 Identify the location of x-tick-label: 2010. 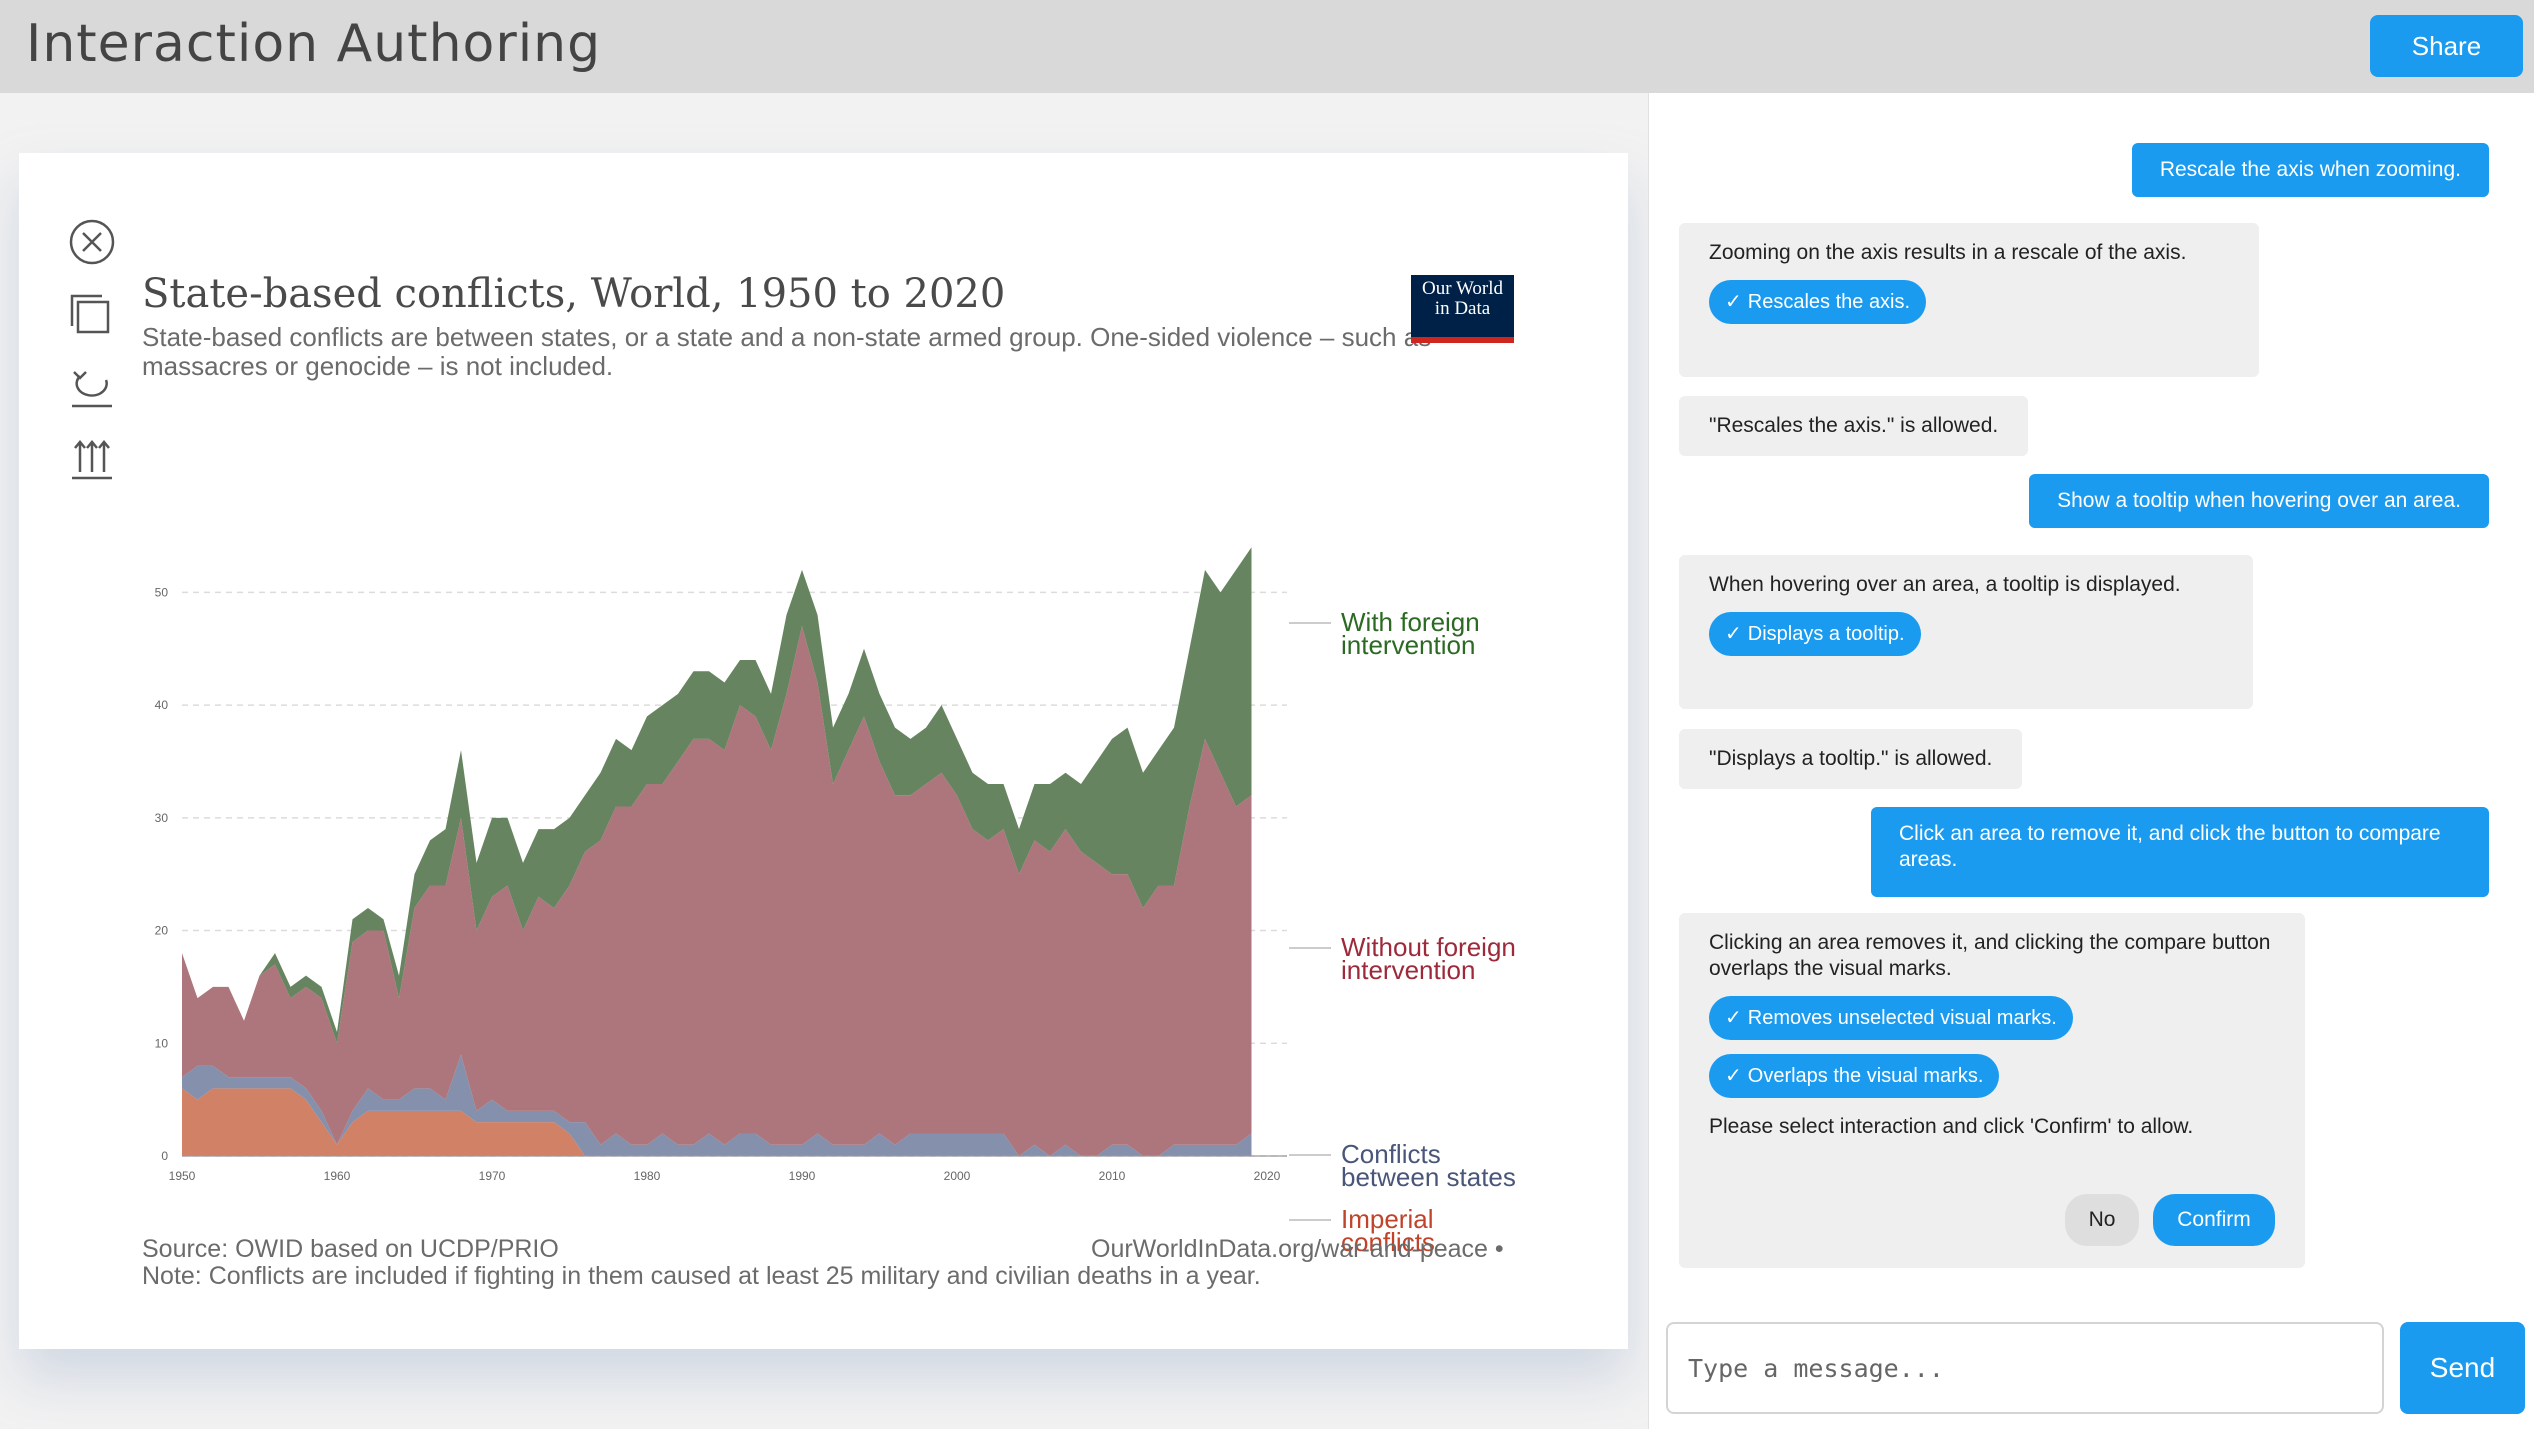
(1112, 1176).